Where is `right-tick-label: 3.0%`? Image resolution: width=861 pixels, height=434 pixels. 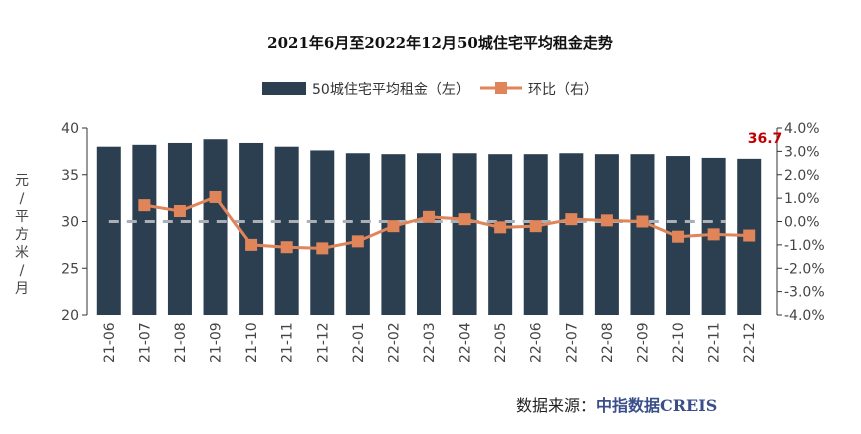 right-tick-label: 3.0% is located at coordinates (802, 152).